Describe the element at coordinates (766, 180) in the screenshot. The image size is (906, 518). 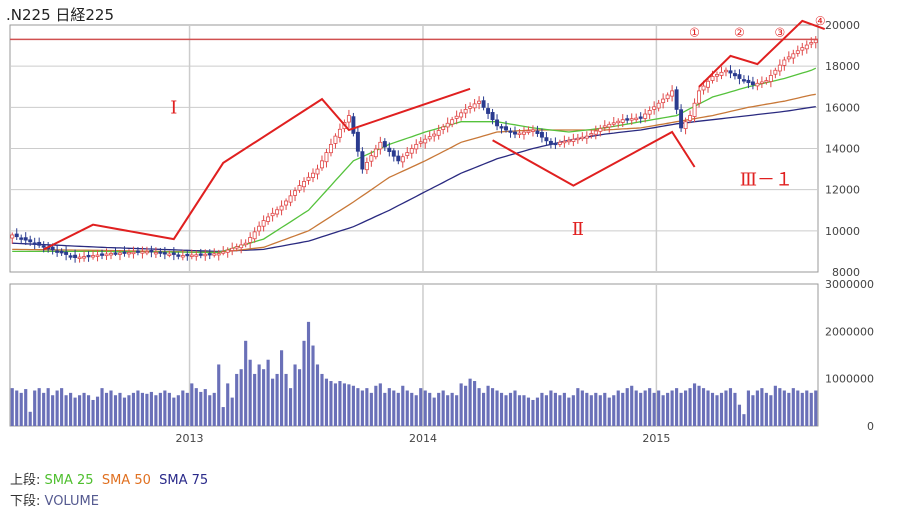
I see `annotation-label: Ⅲ－１` at that location.